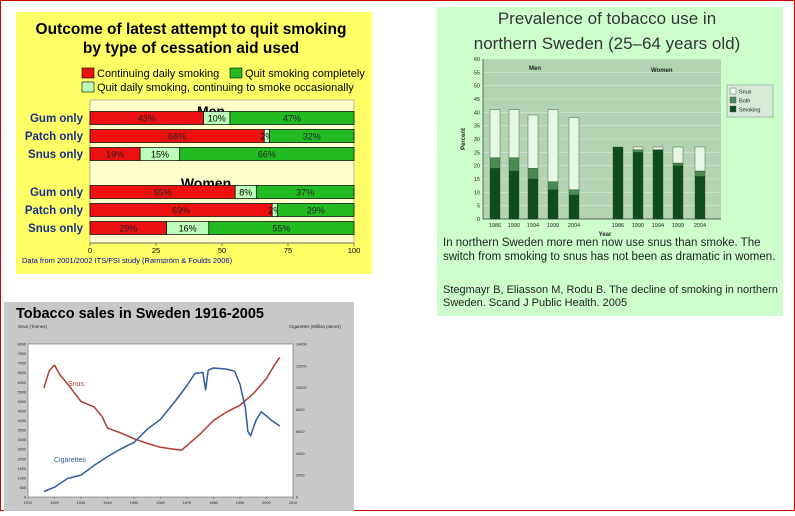  Describe the element at coordinates (477, 73) in the screenshot. I see `y-tick-label: 55` at that location.